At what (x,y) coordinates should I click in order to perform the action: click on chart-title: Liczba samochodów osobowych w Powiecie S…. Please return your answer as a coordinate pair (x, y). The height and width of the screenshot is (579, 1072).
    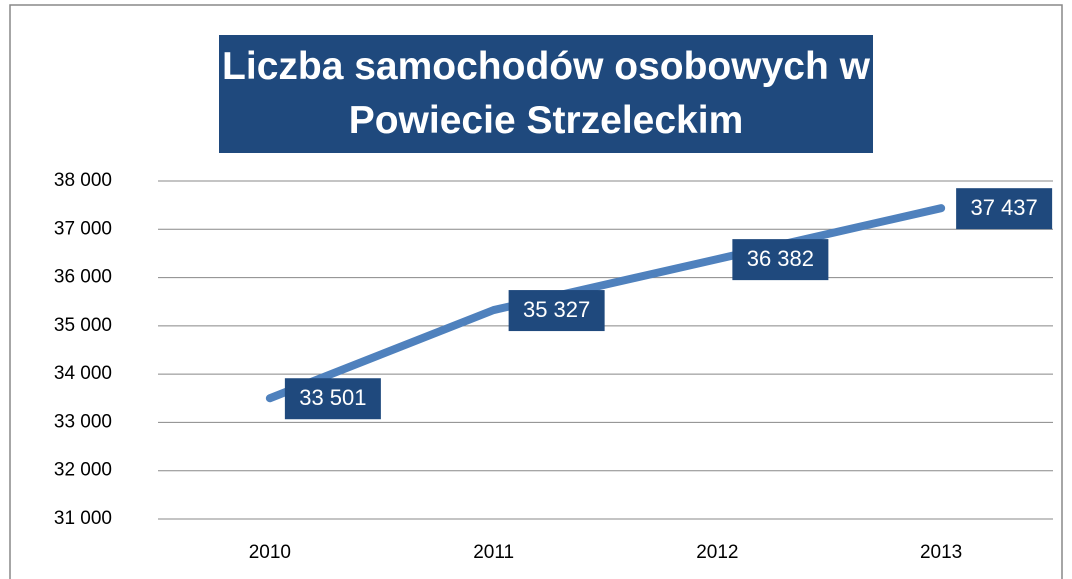
    Looking at the image, I should click on (546, 94).